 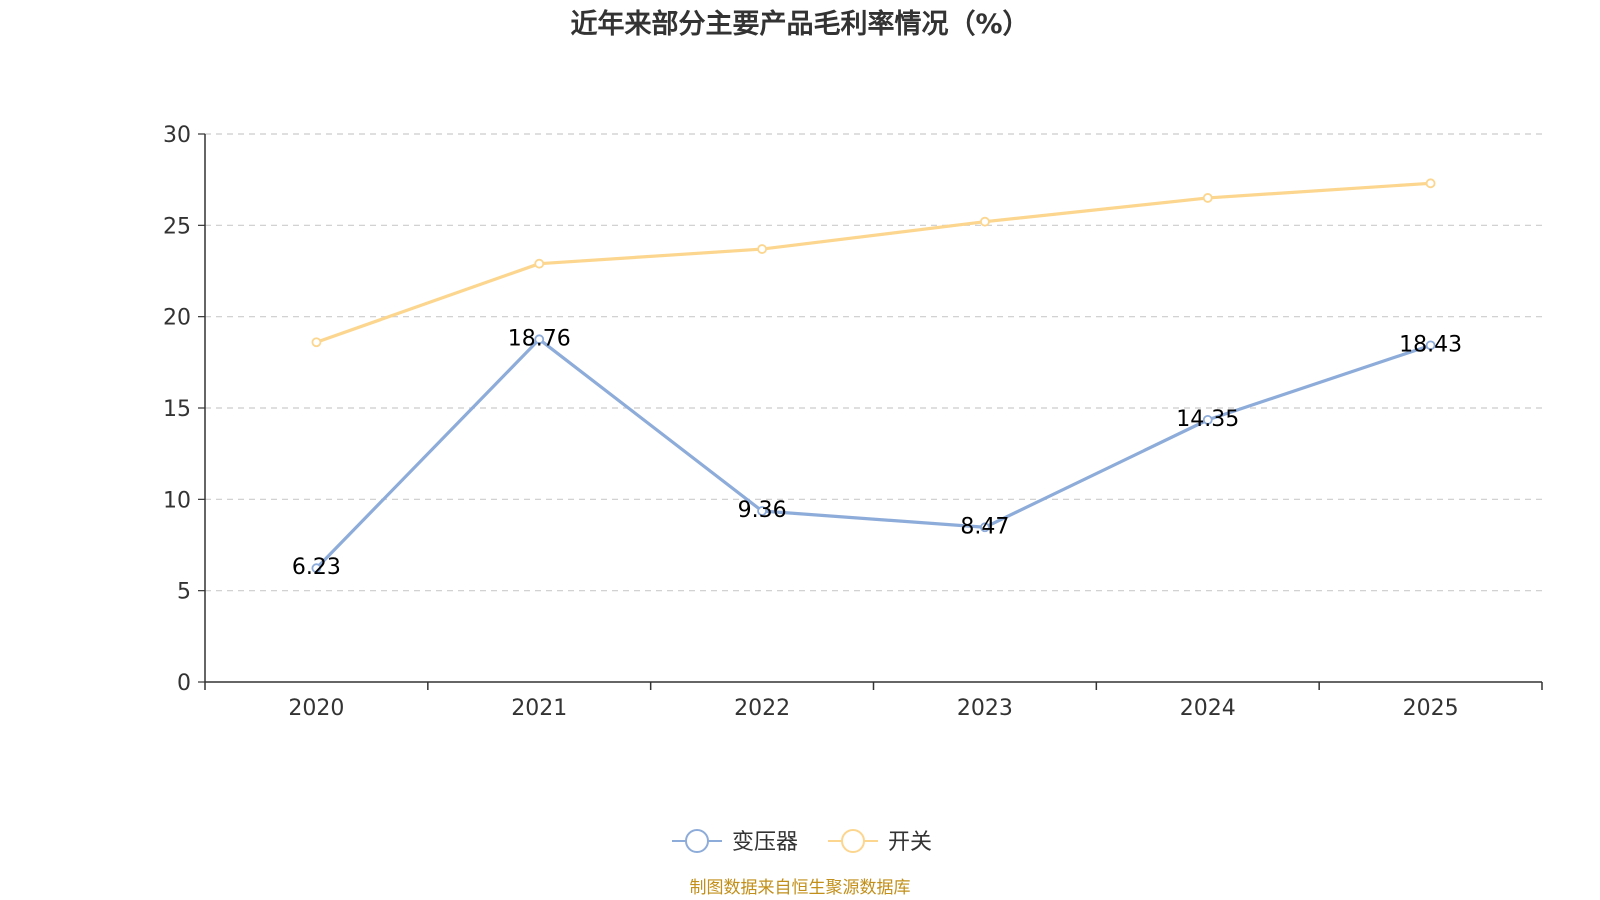 I want to click on data-label: 6.23, so click(x=316, y=567).